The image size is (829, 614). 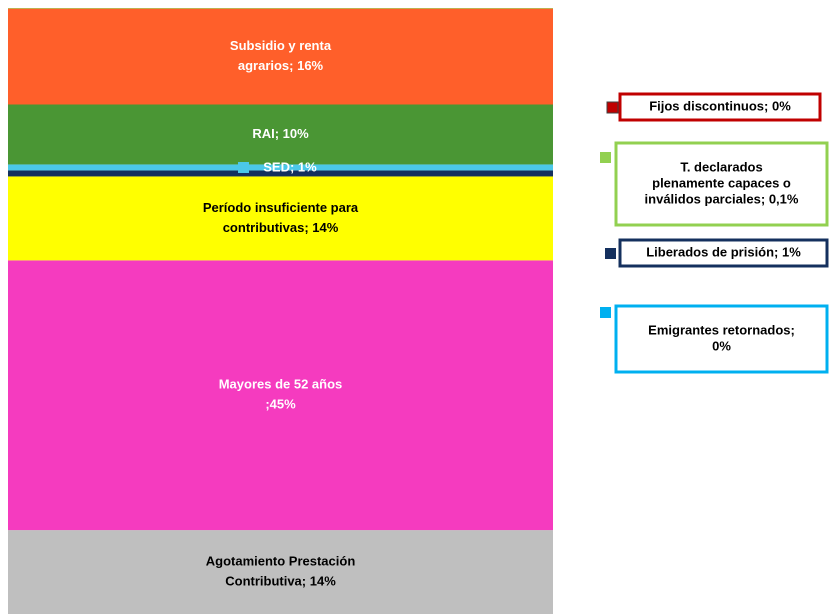 What do you see at coordinates (722, 198) in the screenshot?
I see `data-label: inválidos parciales; 0,1%` at bounding box center [722, 198].